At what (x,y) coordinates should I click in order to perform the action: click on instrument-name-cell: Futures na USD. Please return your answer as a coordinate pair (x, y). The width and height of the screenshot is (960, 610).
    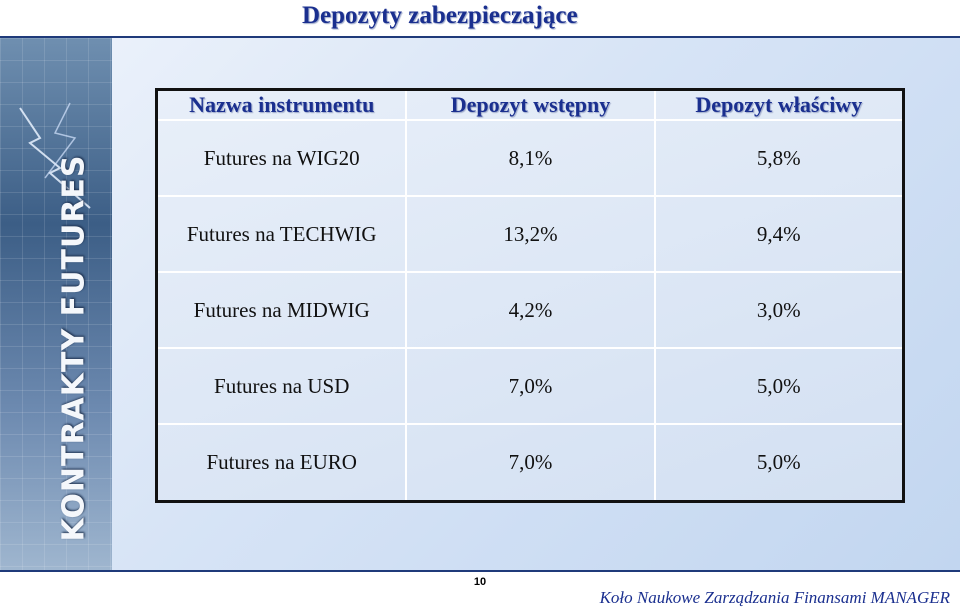
    Looking at the image, I should click on (281, 386).